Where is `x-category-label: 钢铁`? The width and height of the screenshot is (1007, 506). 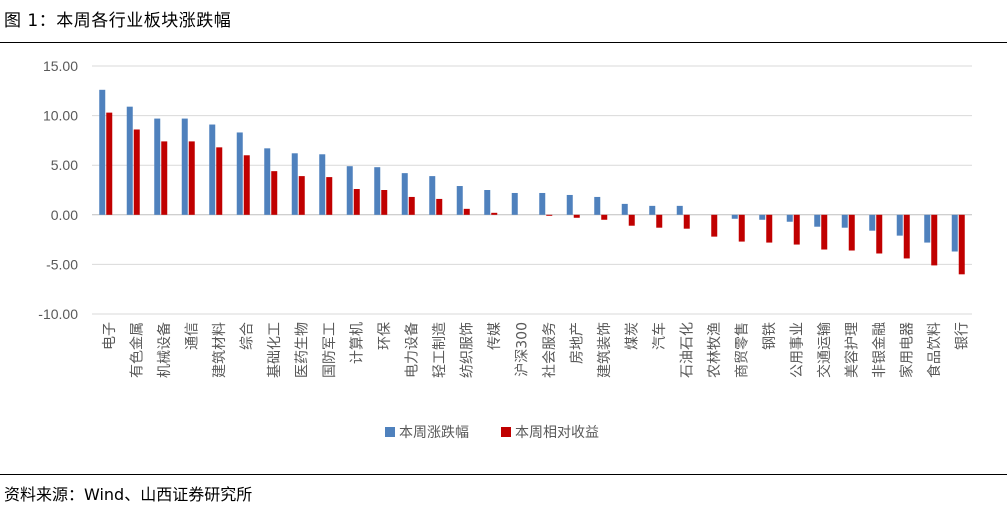
x-category-label: 钢铁 is located at coordinates (770, 336).